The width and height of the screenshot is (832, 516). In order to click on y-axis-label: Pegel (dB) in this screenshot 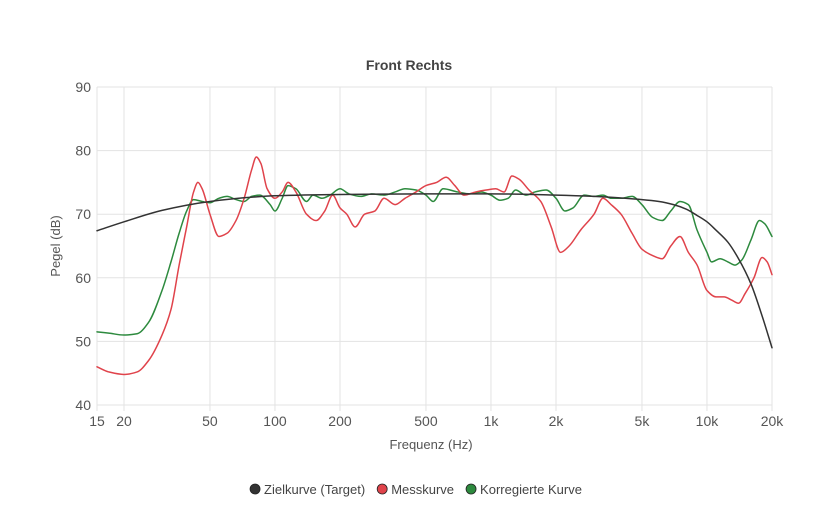, I will do `click(55, 245)`.